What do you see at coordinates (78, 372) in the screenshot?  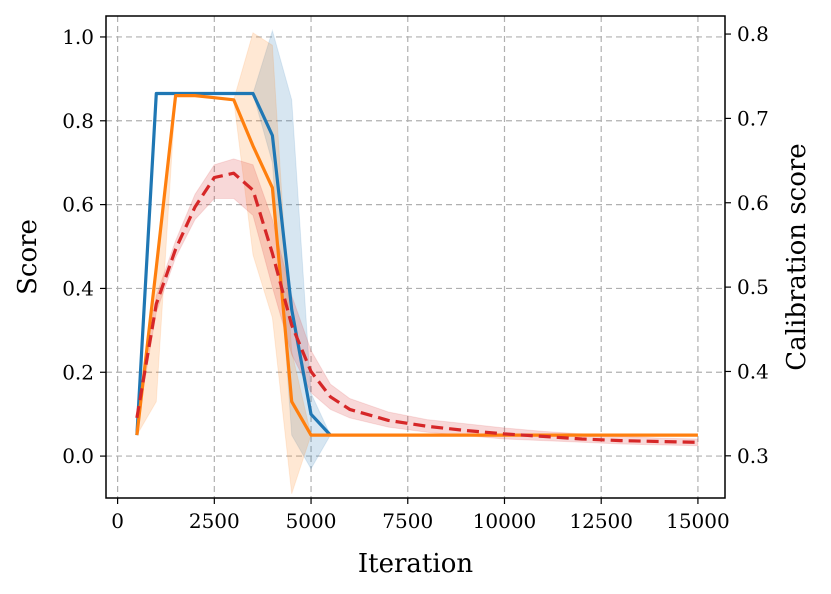 I see `y-tick-label: 0.2` at bounding box center [78, 372].